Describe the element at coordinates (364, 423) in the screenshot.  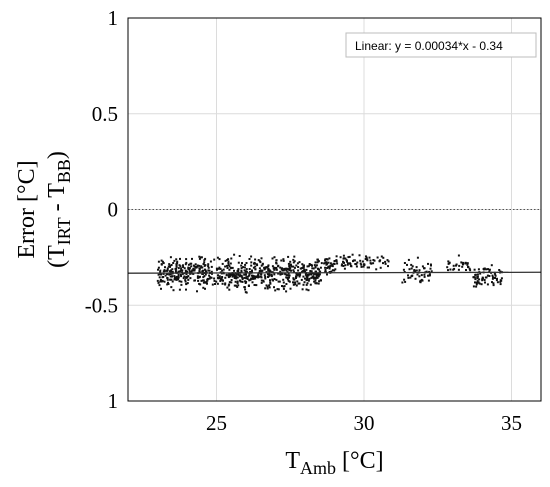
I see `x-tick-labels: 25 30 35` at that location.